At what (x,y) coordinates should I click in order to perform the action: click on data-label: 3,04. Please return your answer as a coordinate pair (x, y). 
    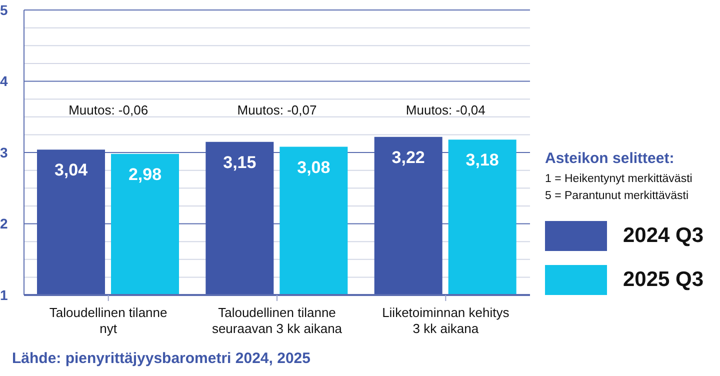
    Looking at the image, I should click on (71, 170).